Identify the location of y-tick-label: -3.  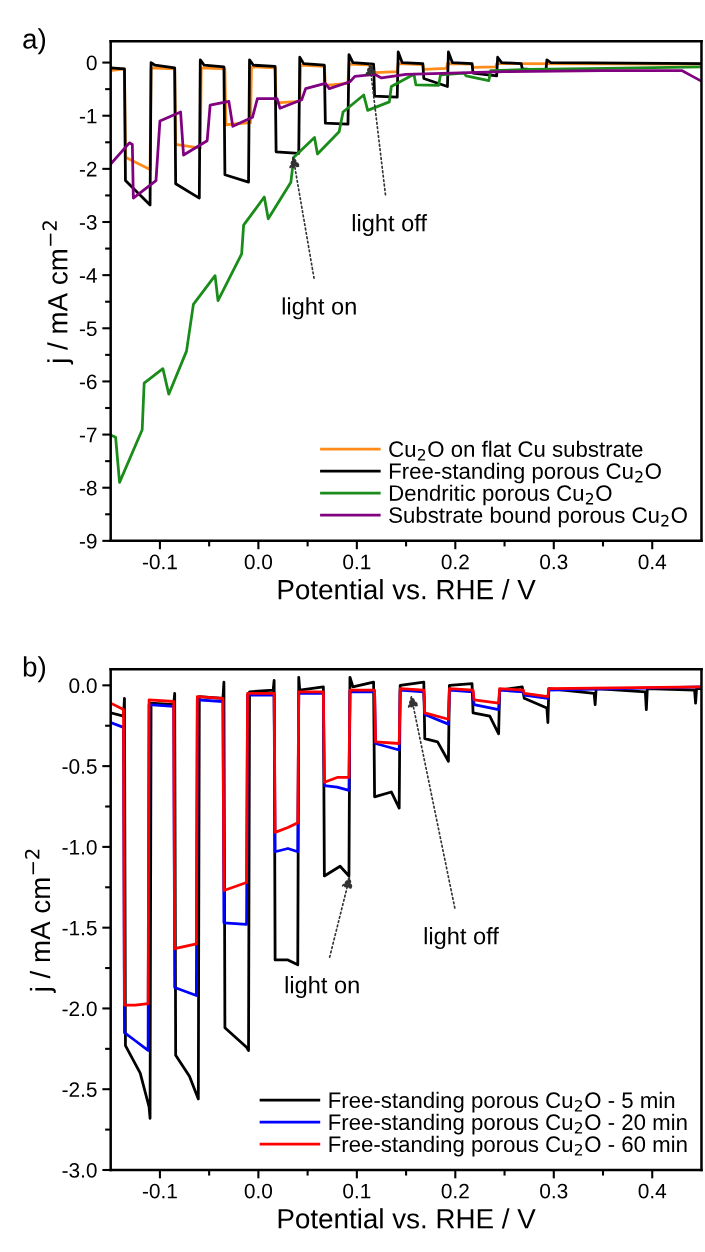
(88, 222).